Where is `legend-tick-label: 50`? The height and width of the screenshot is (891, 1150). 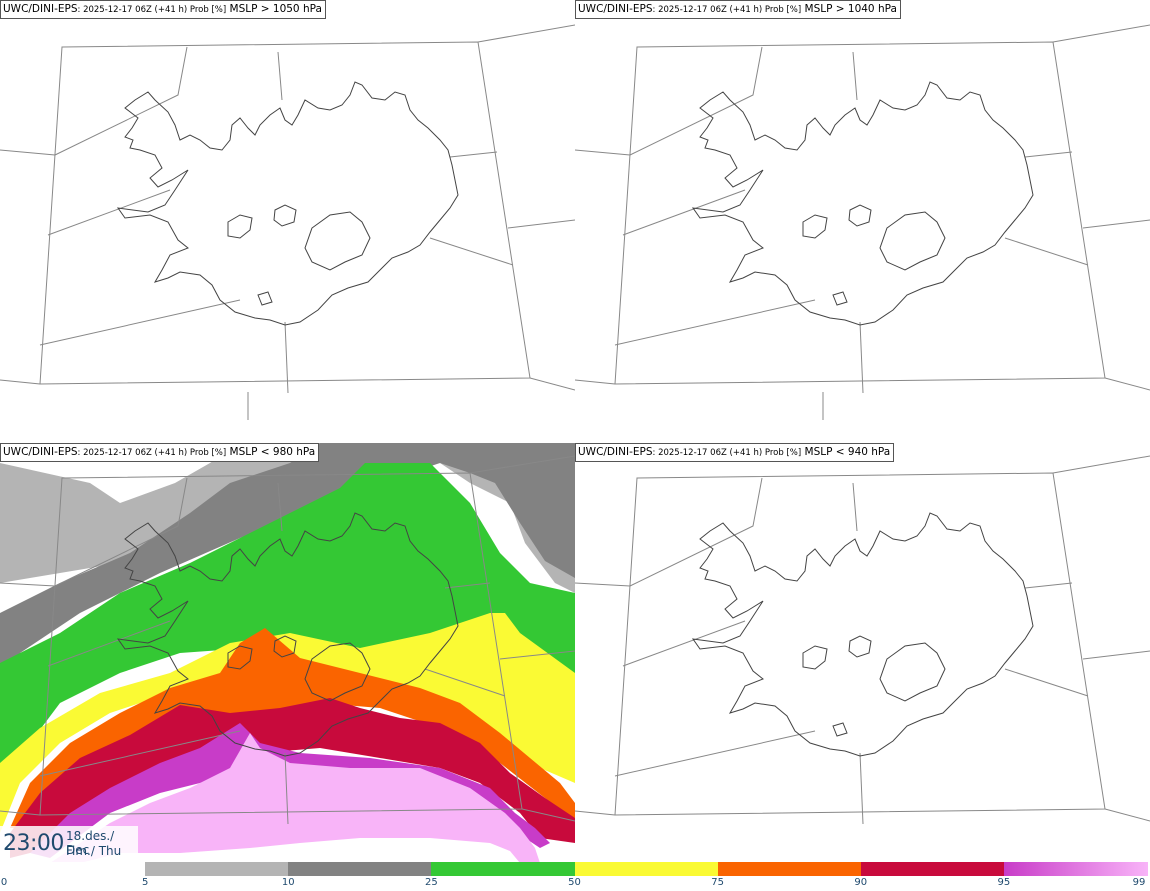
legend-tick-label: 50 is located at coordinates (574, 882).